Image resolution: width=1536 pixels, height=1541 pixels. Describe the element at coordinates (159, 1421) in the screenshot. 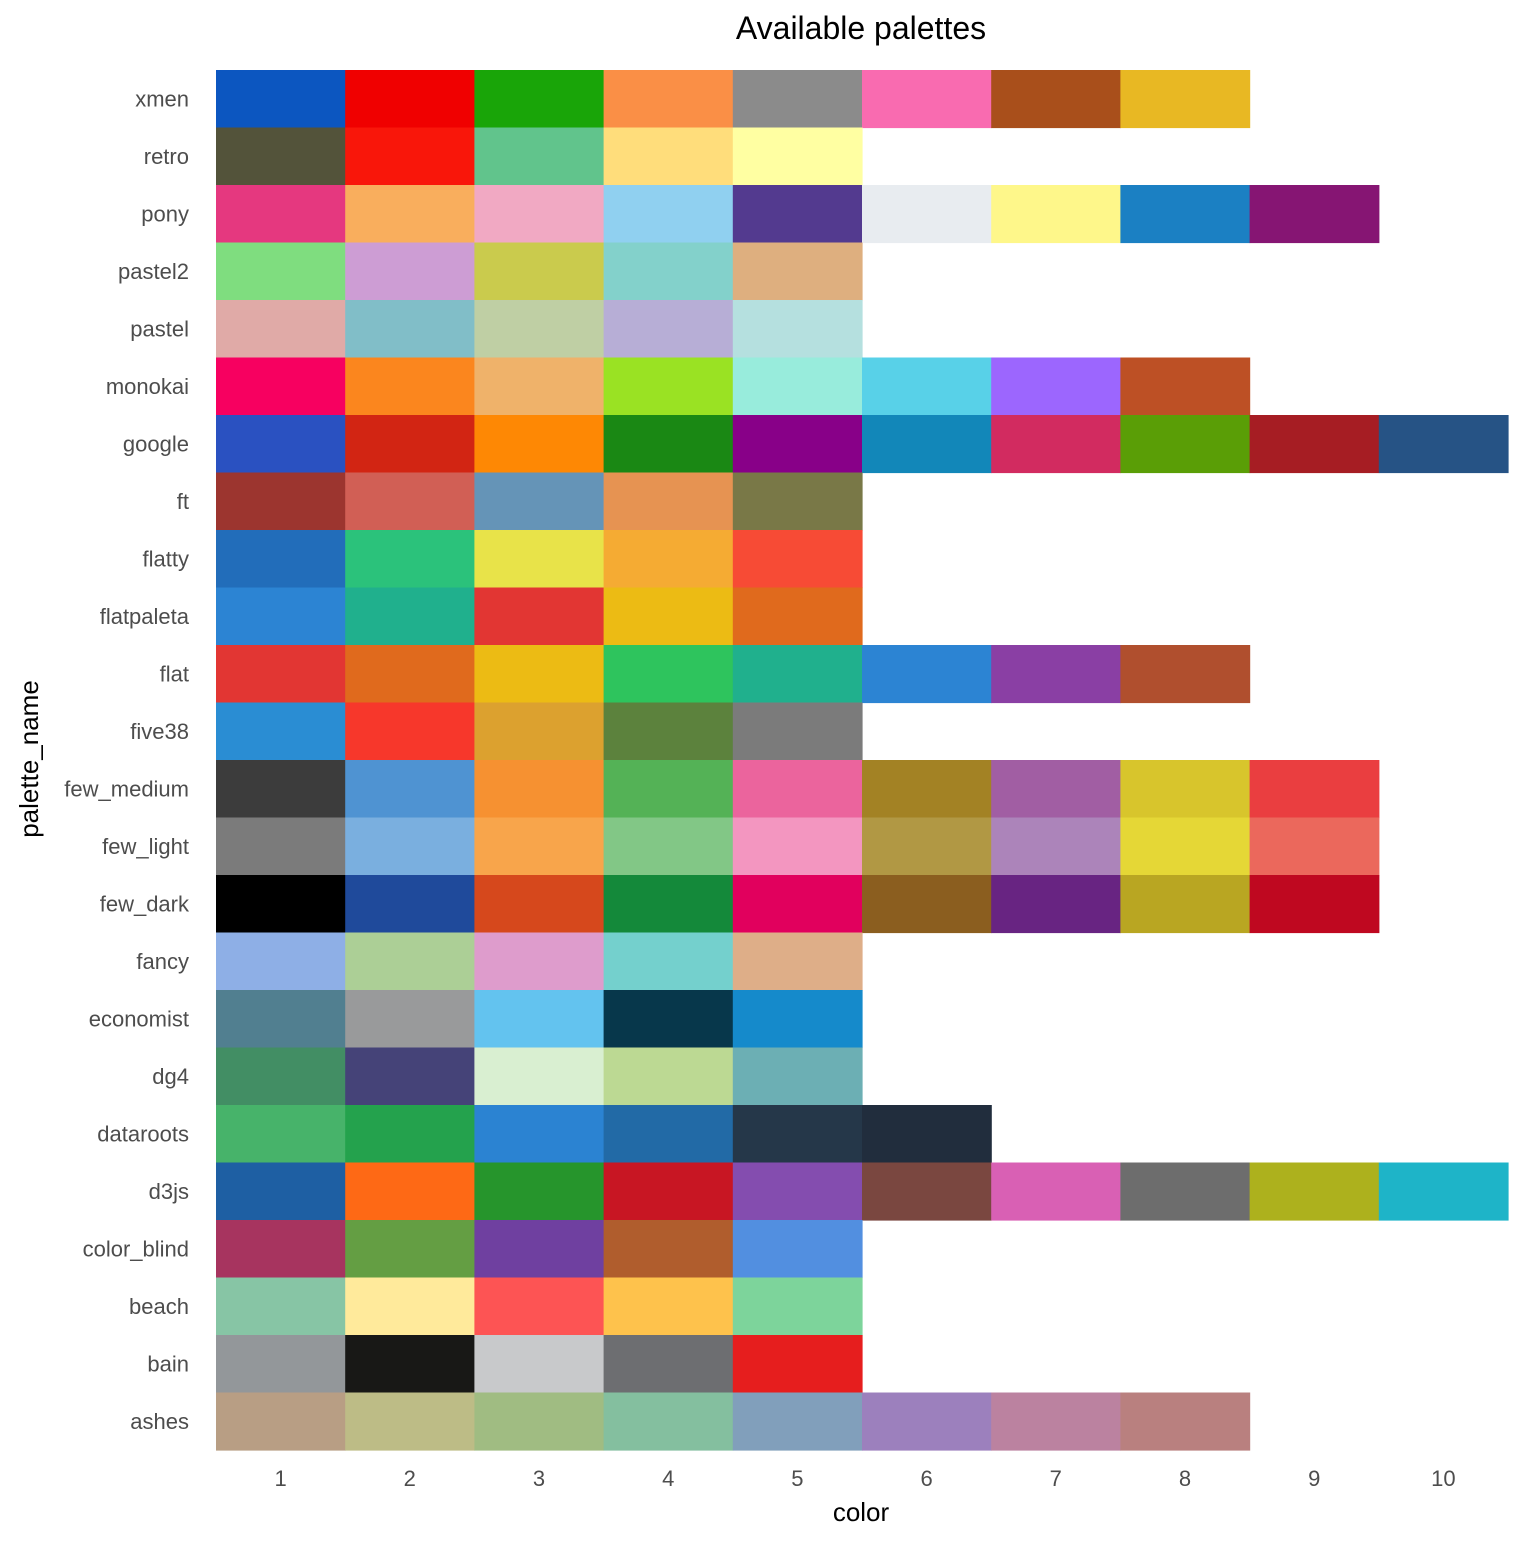

I see `y-tick-label: ashes` at that location.